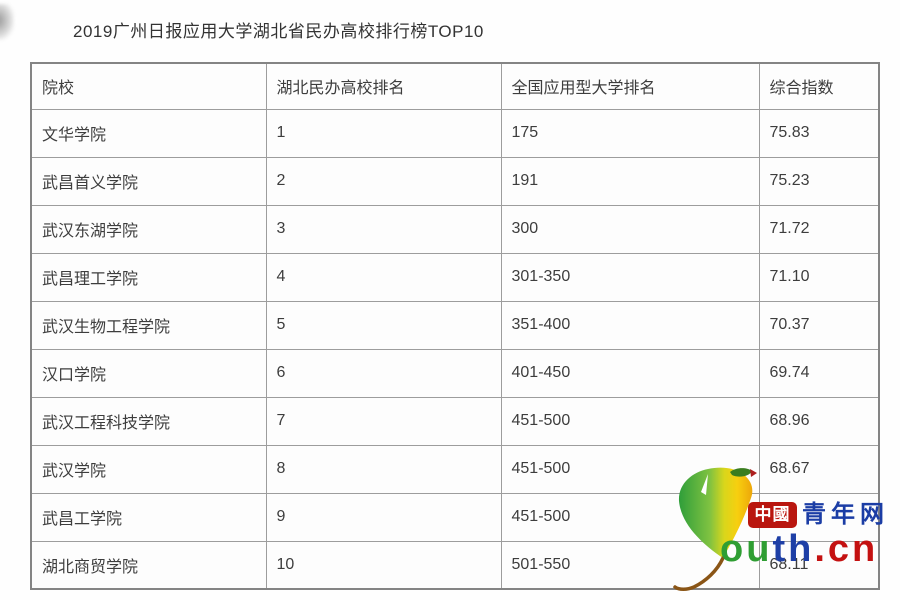 The image size is (900, 600). I want to click on cell-school: 武昌首义学院, so click(148, 181).